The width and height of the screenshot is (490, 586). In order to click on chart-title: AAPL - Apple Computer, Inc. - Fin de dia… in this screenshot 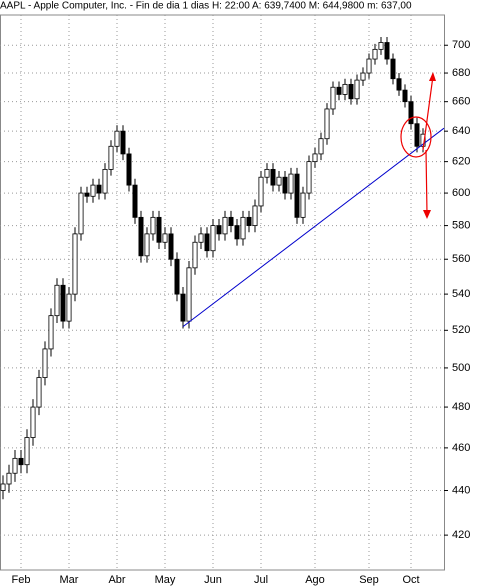, I will do `click(206, 6)`.